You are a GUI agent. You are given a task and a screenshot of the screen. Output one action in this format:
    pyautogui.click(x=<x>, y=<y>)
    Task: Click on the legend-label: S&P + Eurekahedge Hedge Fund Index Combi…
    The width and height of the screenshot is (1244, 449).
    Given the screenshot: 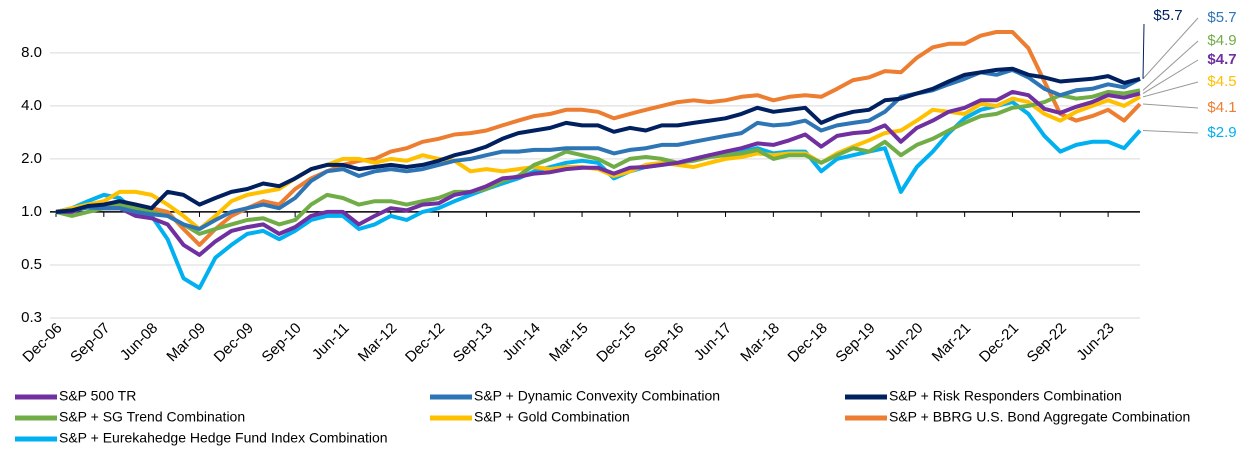 What is the action you would take?
    pyautogui.click(x=223, y=438)
    